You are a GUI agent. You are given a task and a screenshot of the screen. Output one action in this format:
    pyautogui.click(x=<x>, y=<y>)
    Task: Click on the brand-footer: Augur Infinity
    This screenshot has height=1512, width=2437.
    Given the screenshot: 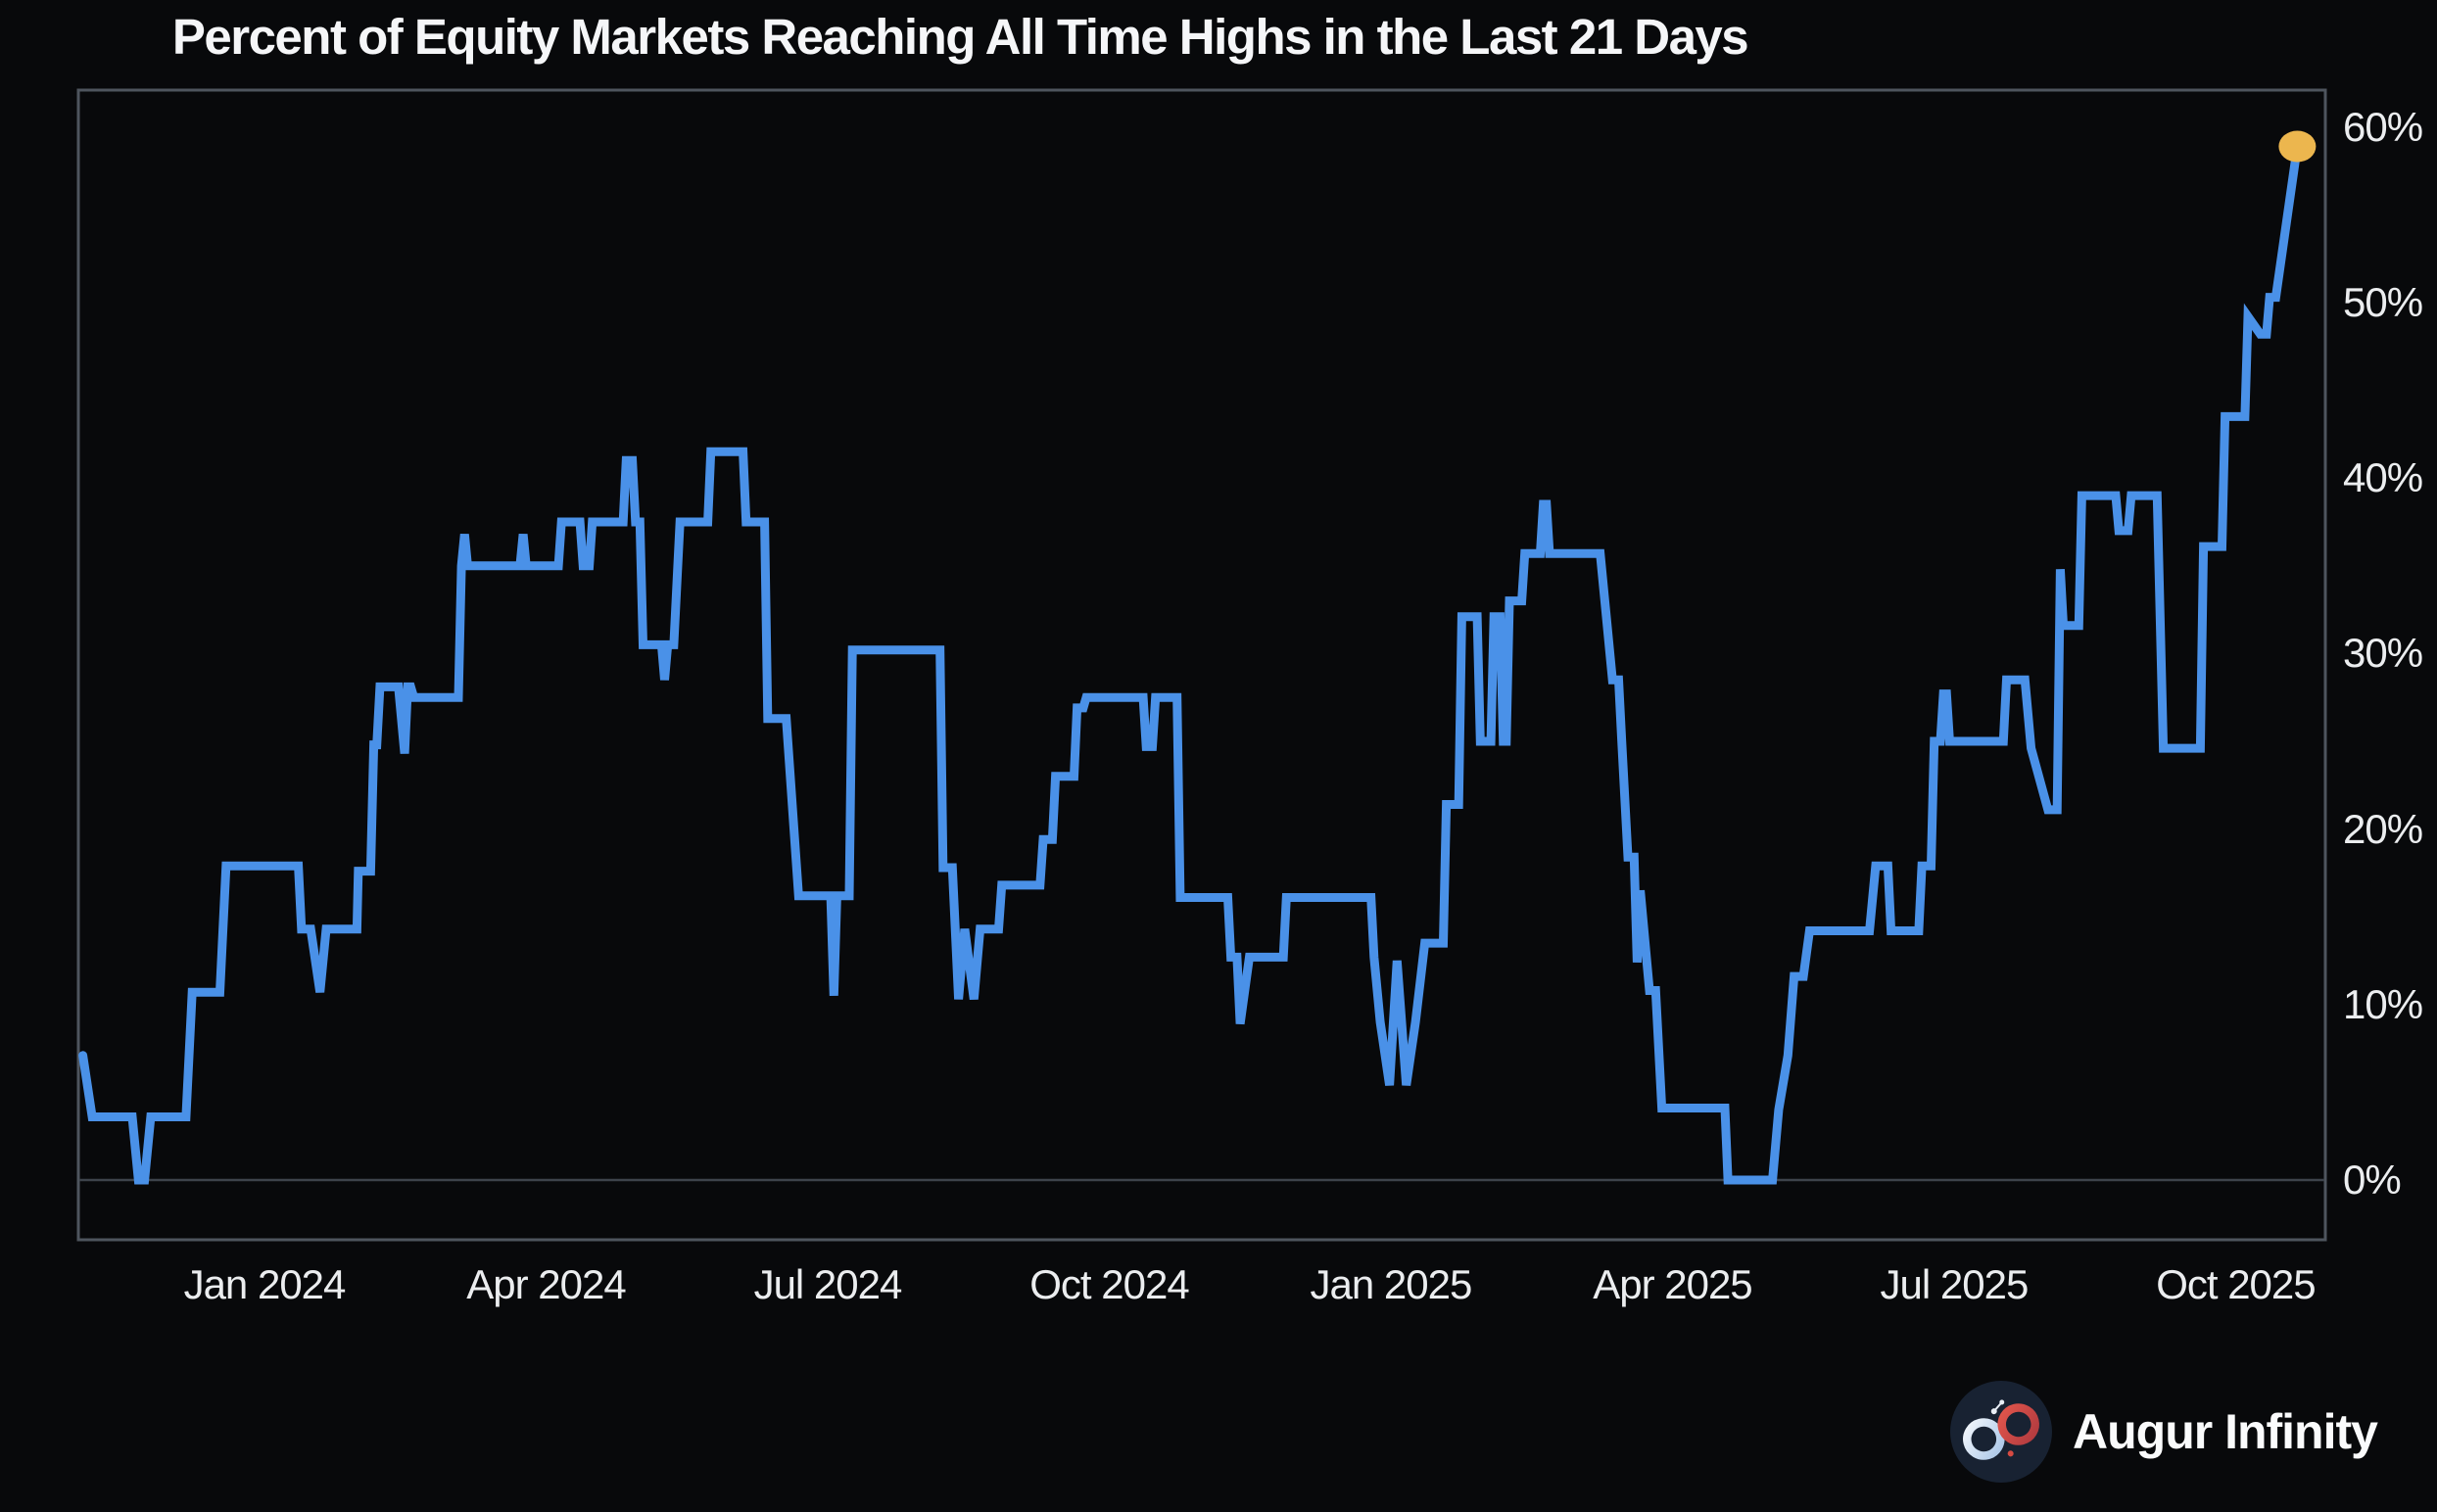 What is the action you would take?
    pyautogui.click(x=2184, y=1432)
    